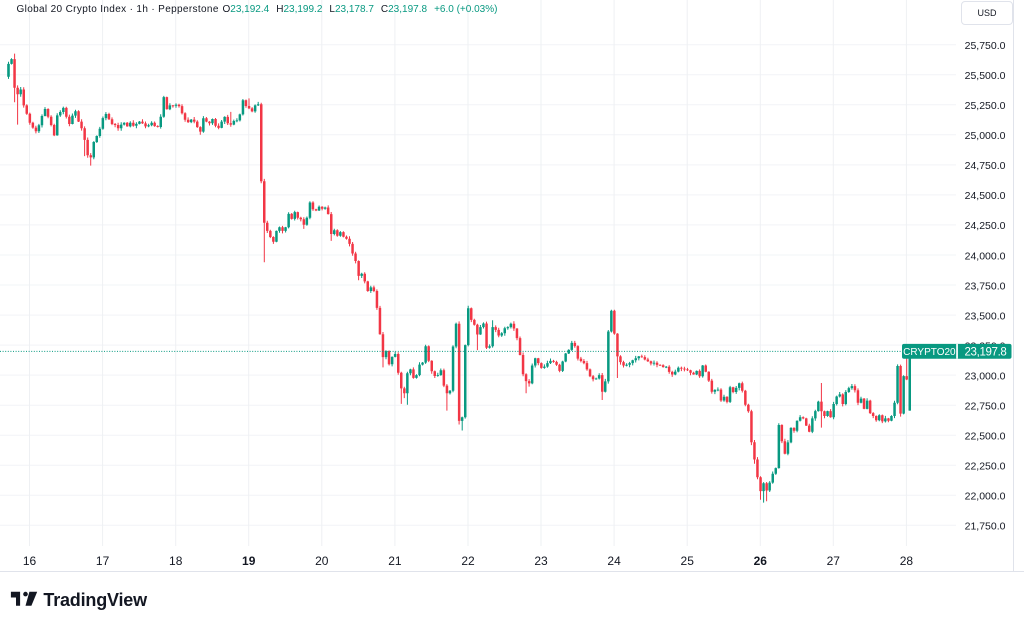  I want to click on svg-text: 22, so click(468, 561).